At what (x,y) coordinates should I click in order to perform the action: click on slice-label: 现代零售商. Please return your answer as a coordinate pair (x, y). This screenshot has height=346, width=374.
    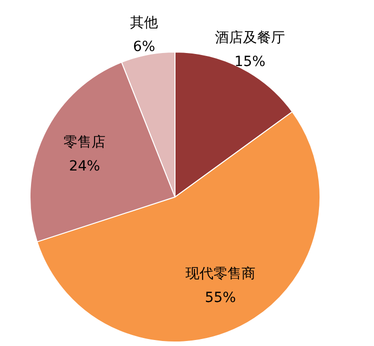
    Looking at the image, I should click on (220, 274).